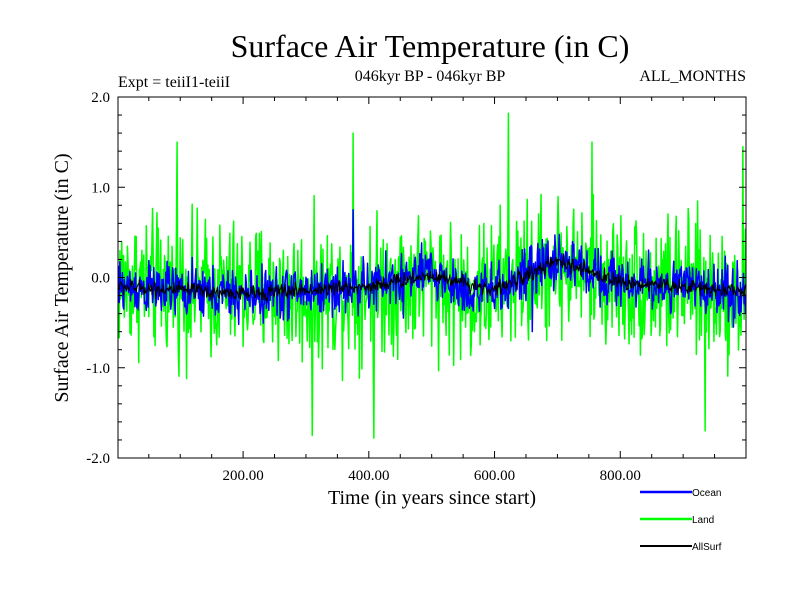 The width and height of the screenshot is (800, 600). What do you see at coordinates (100, 279) in the screenshot?
I see `y-tick-label: 0.0` at bounding box center [100, 279].